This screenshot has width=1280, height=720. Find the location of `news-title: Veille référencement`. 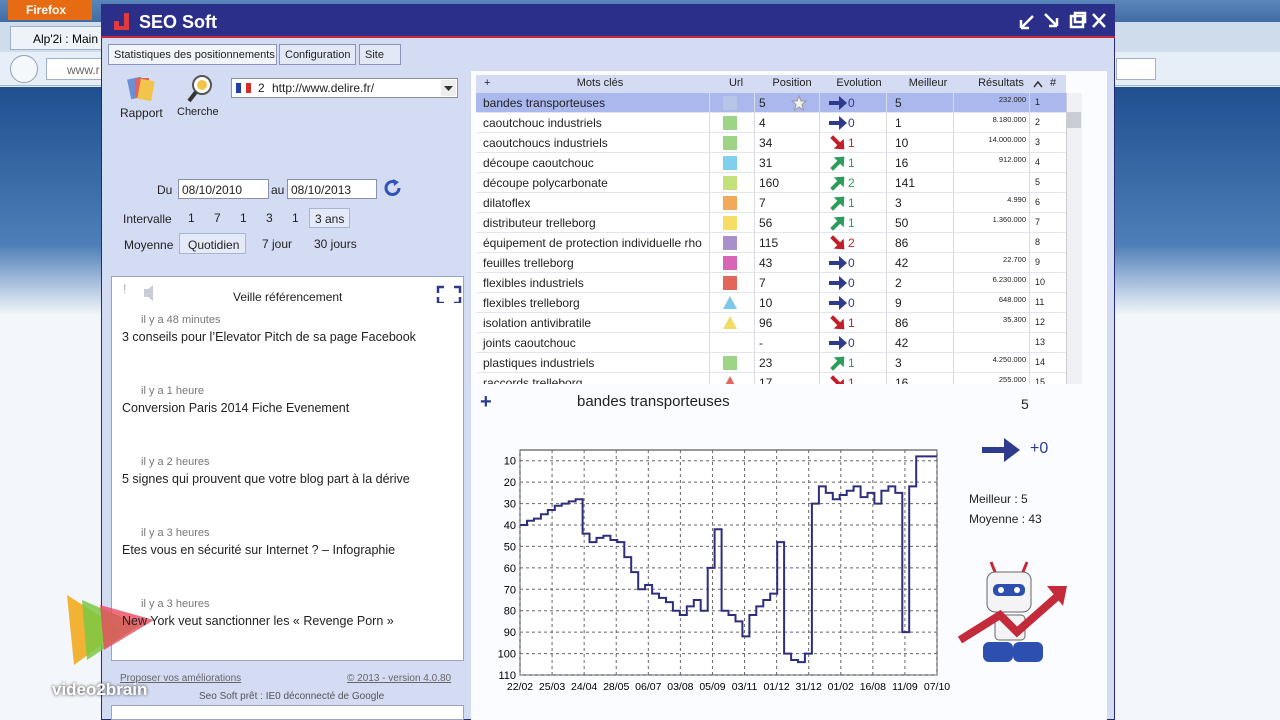

news-title: Veille référencement is located at coordinates (288, 297).